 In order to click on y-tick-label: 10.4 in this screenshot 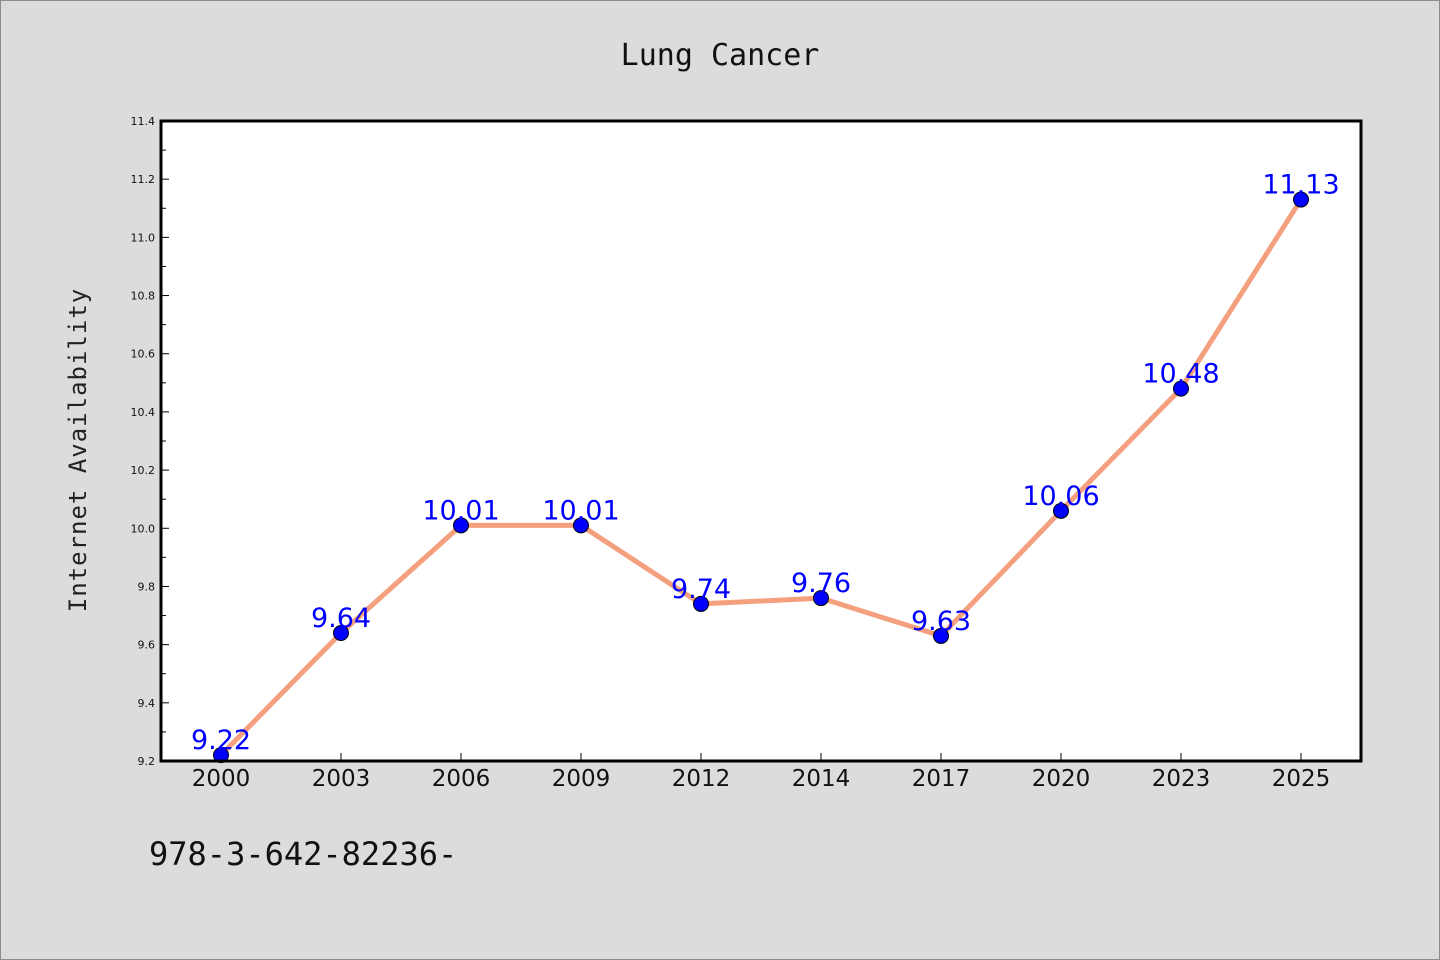, I will do `click(143, 412)`.